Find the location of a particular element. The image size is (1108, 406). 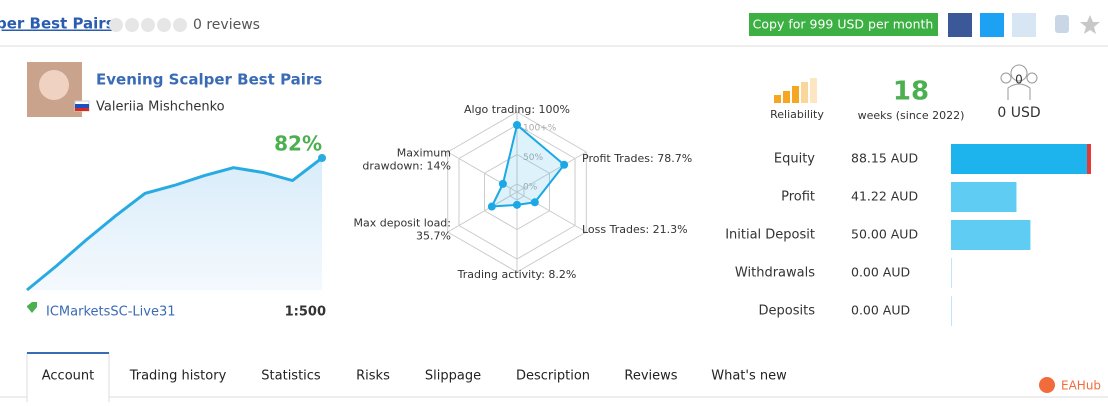

balance-label: Deposits is located at coordinates (787, 311).